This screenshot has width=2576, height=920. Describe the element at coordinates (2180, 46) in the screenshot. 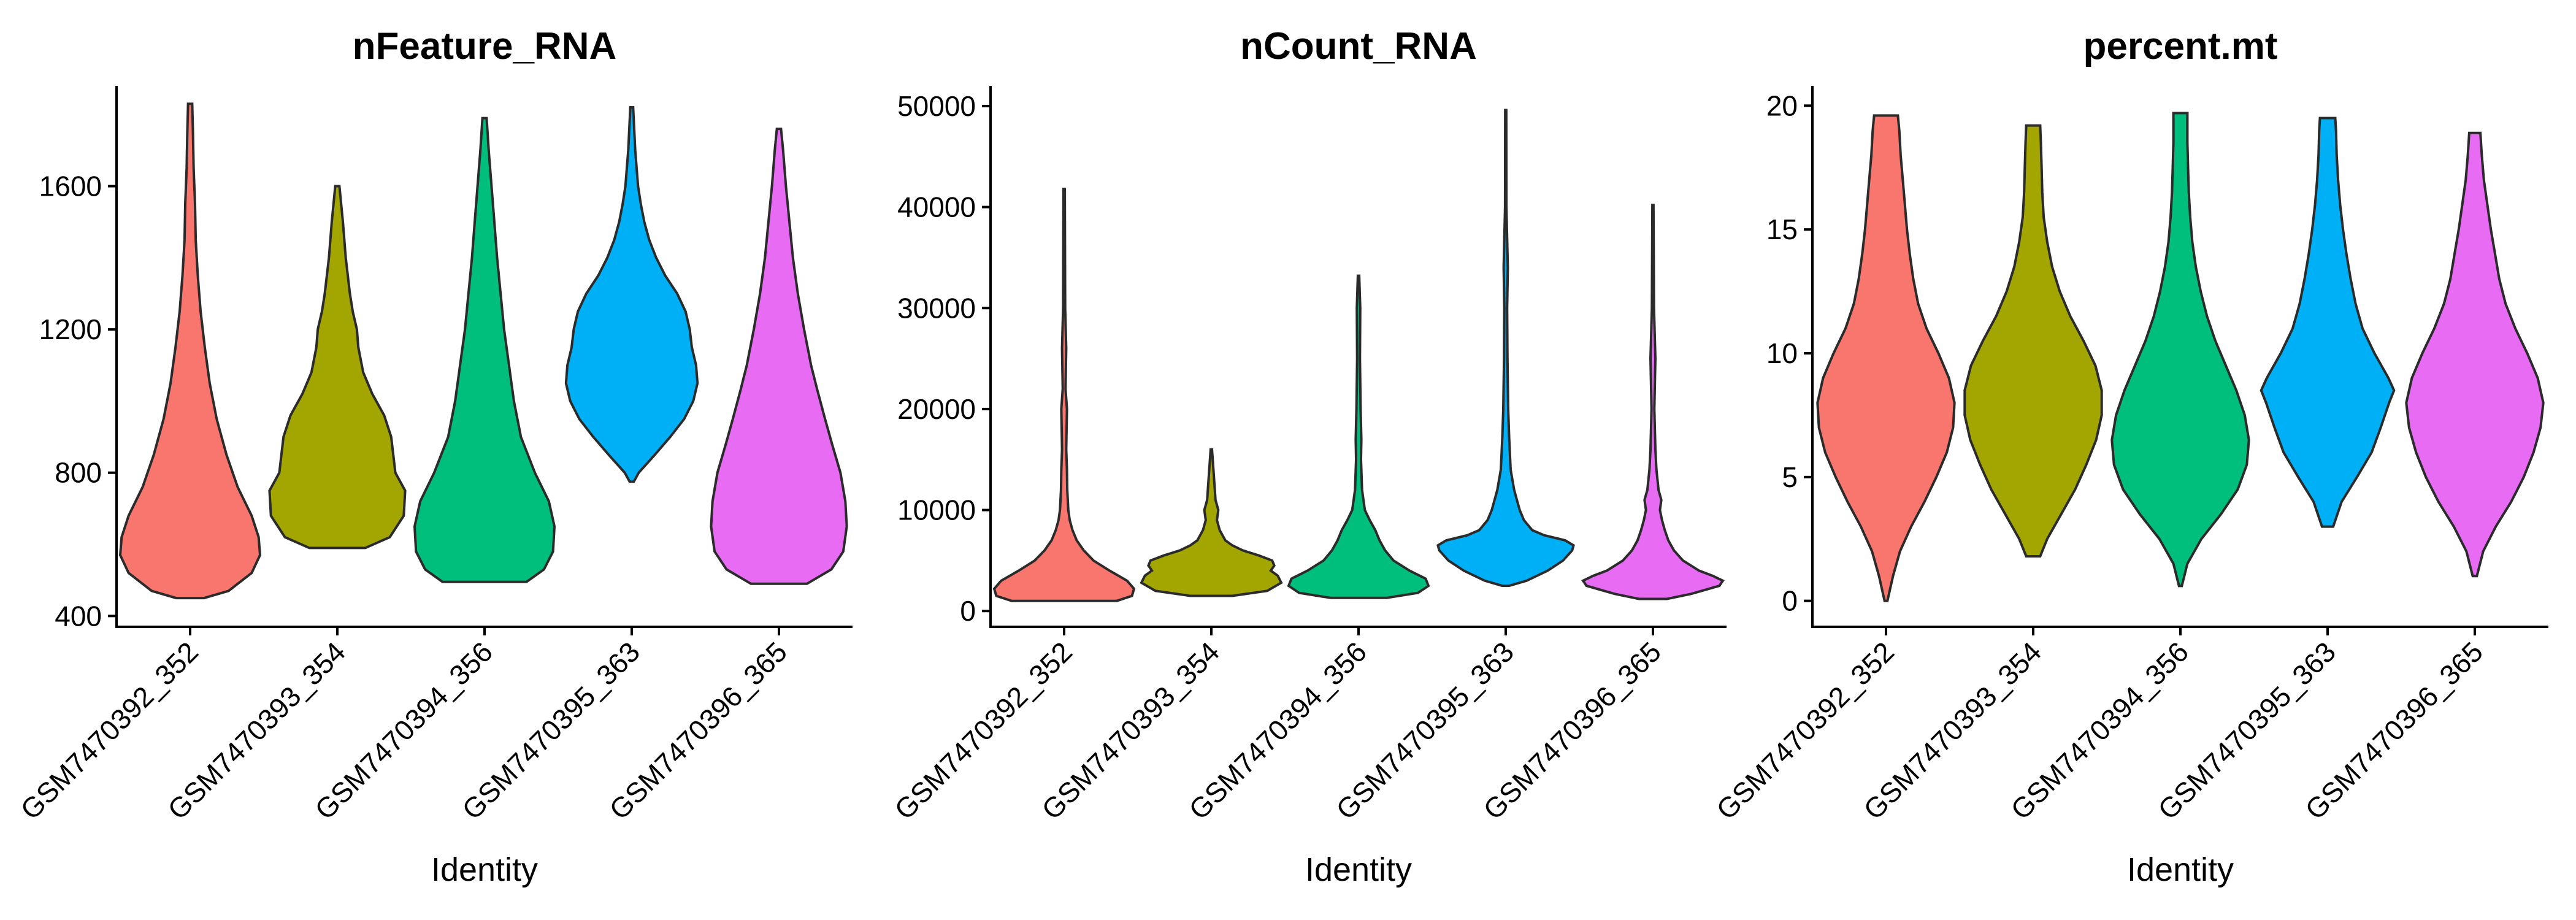

I see `panel-title: percent.mt` at that location.